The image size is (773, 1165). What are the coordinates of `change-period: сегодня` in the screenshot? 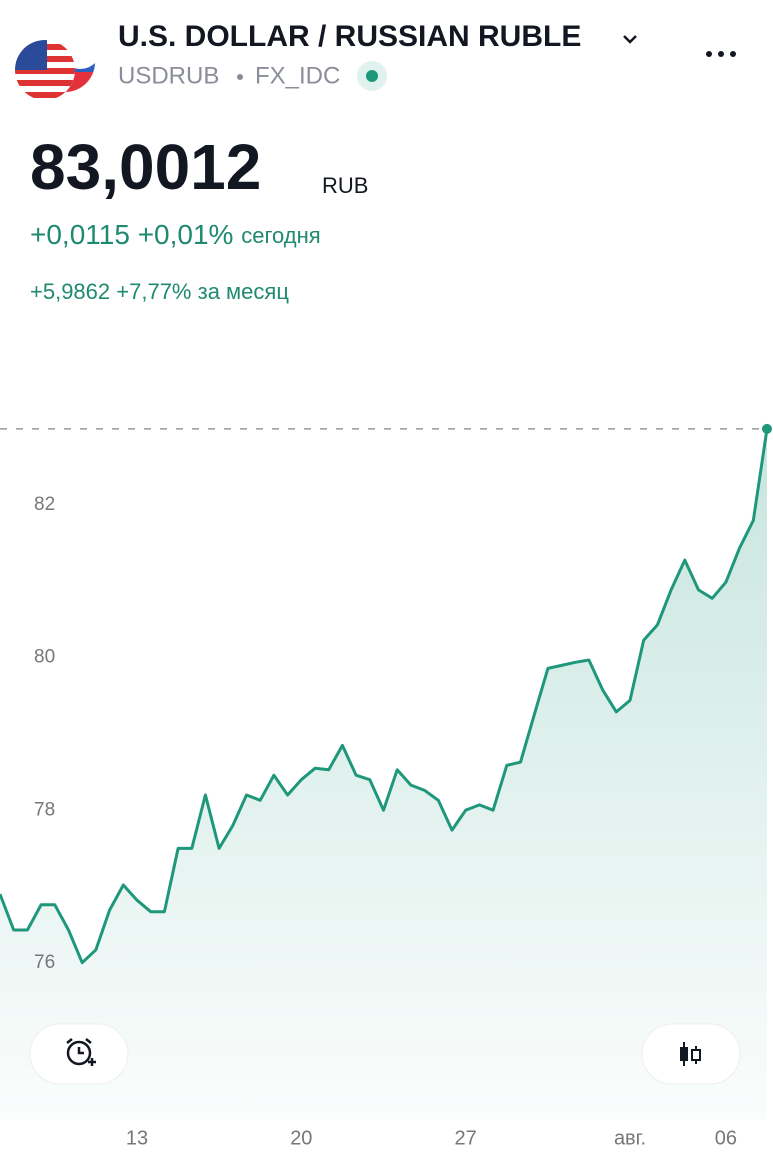 It's located at (280, 235).